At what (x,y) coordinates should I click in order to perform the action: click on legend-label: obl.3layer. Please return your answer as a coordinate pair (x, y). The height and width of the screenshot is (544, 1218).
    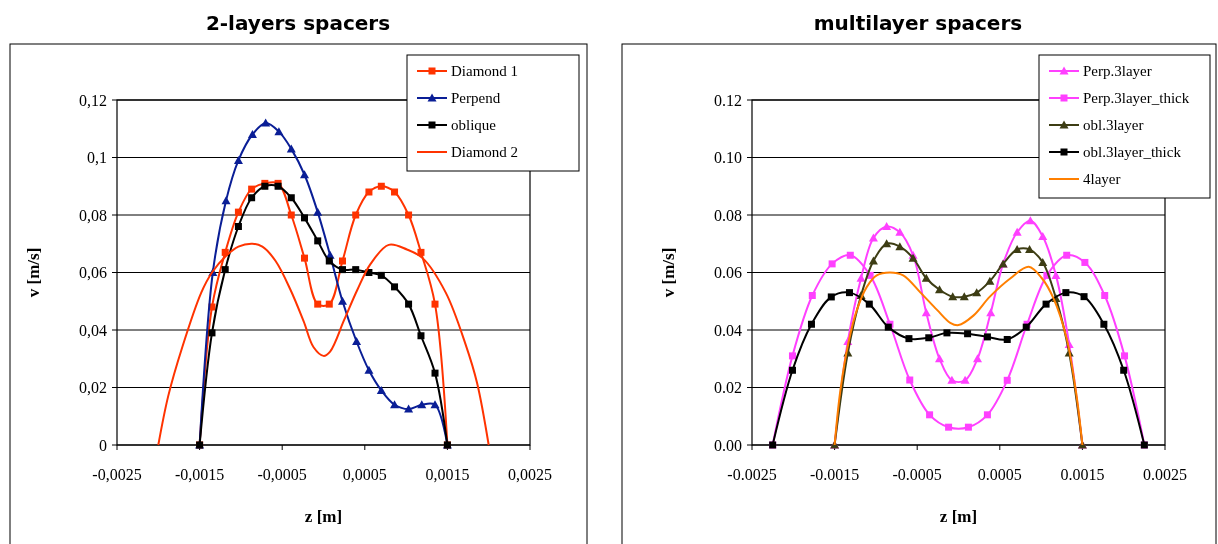
    Looking at the image, I should click on (1113, 125).